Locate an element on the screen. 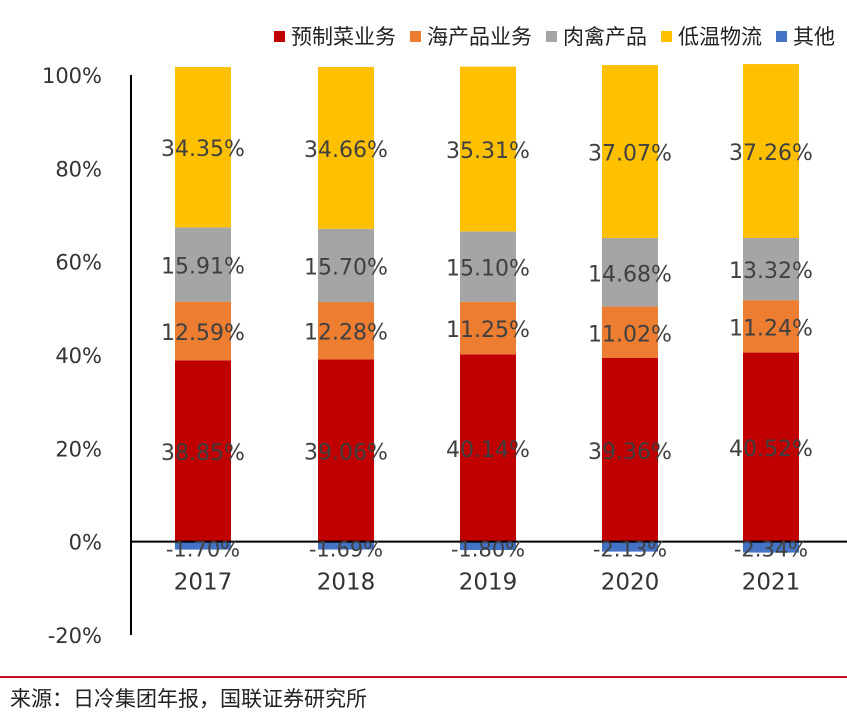 Image resolution: width=847 pixels, height=720 pixels. data-label: 11.25% is located at coordinates (488, 330).